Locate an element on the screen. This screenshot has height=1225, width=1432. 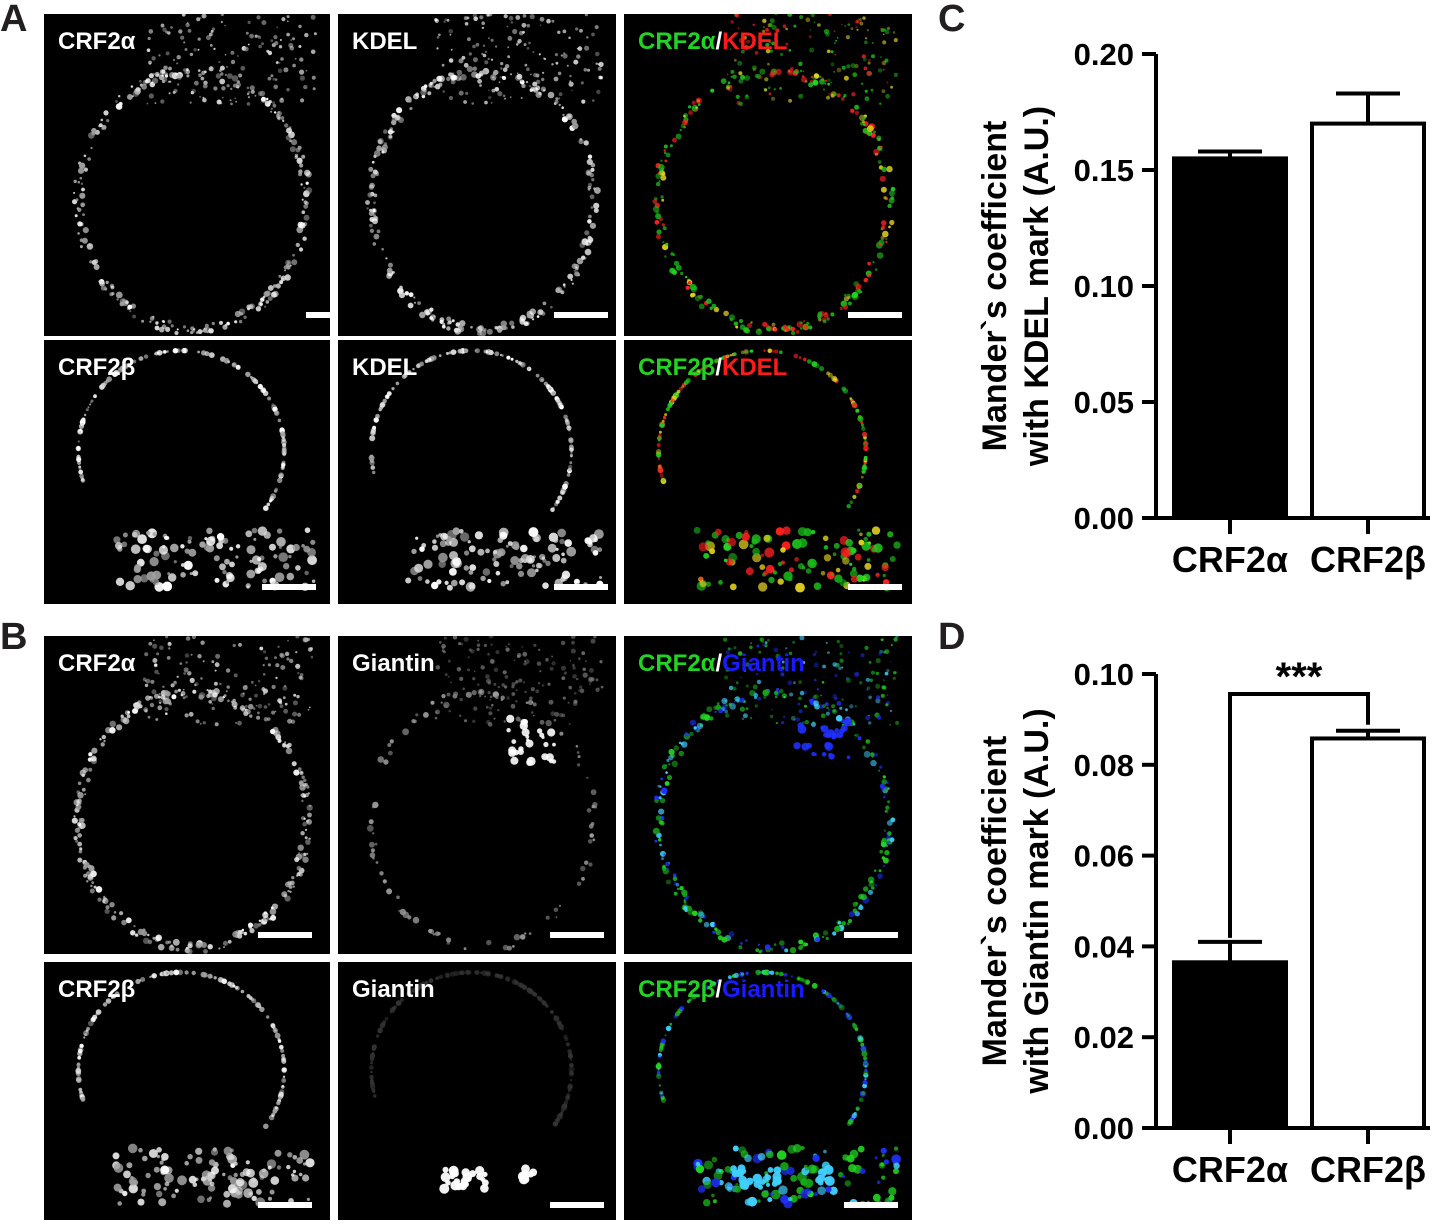
micrograph-a-kdel-2: KDEL is located at coordinates (477, 472).